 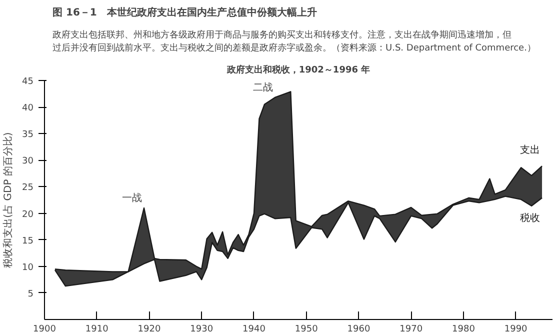 What do you see at coordinates (254, 329) in the screenshot?
I see `x-tick-label: 1940` at bounding box center [254, 329].